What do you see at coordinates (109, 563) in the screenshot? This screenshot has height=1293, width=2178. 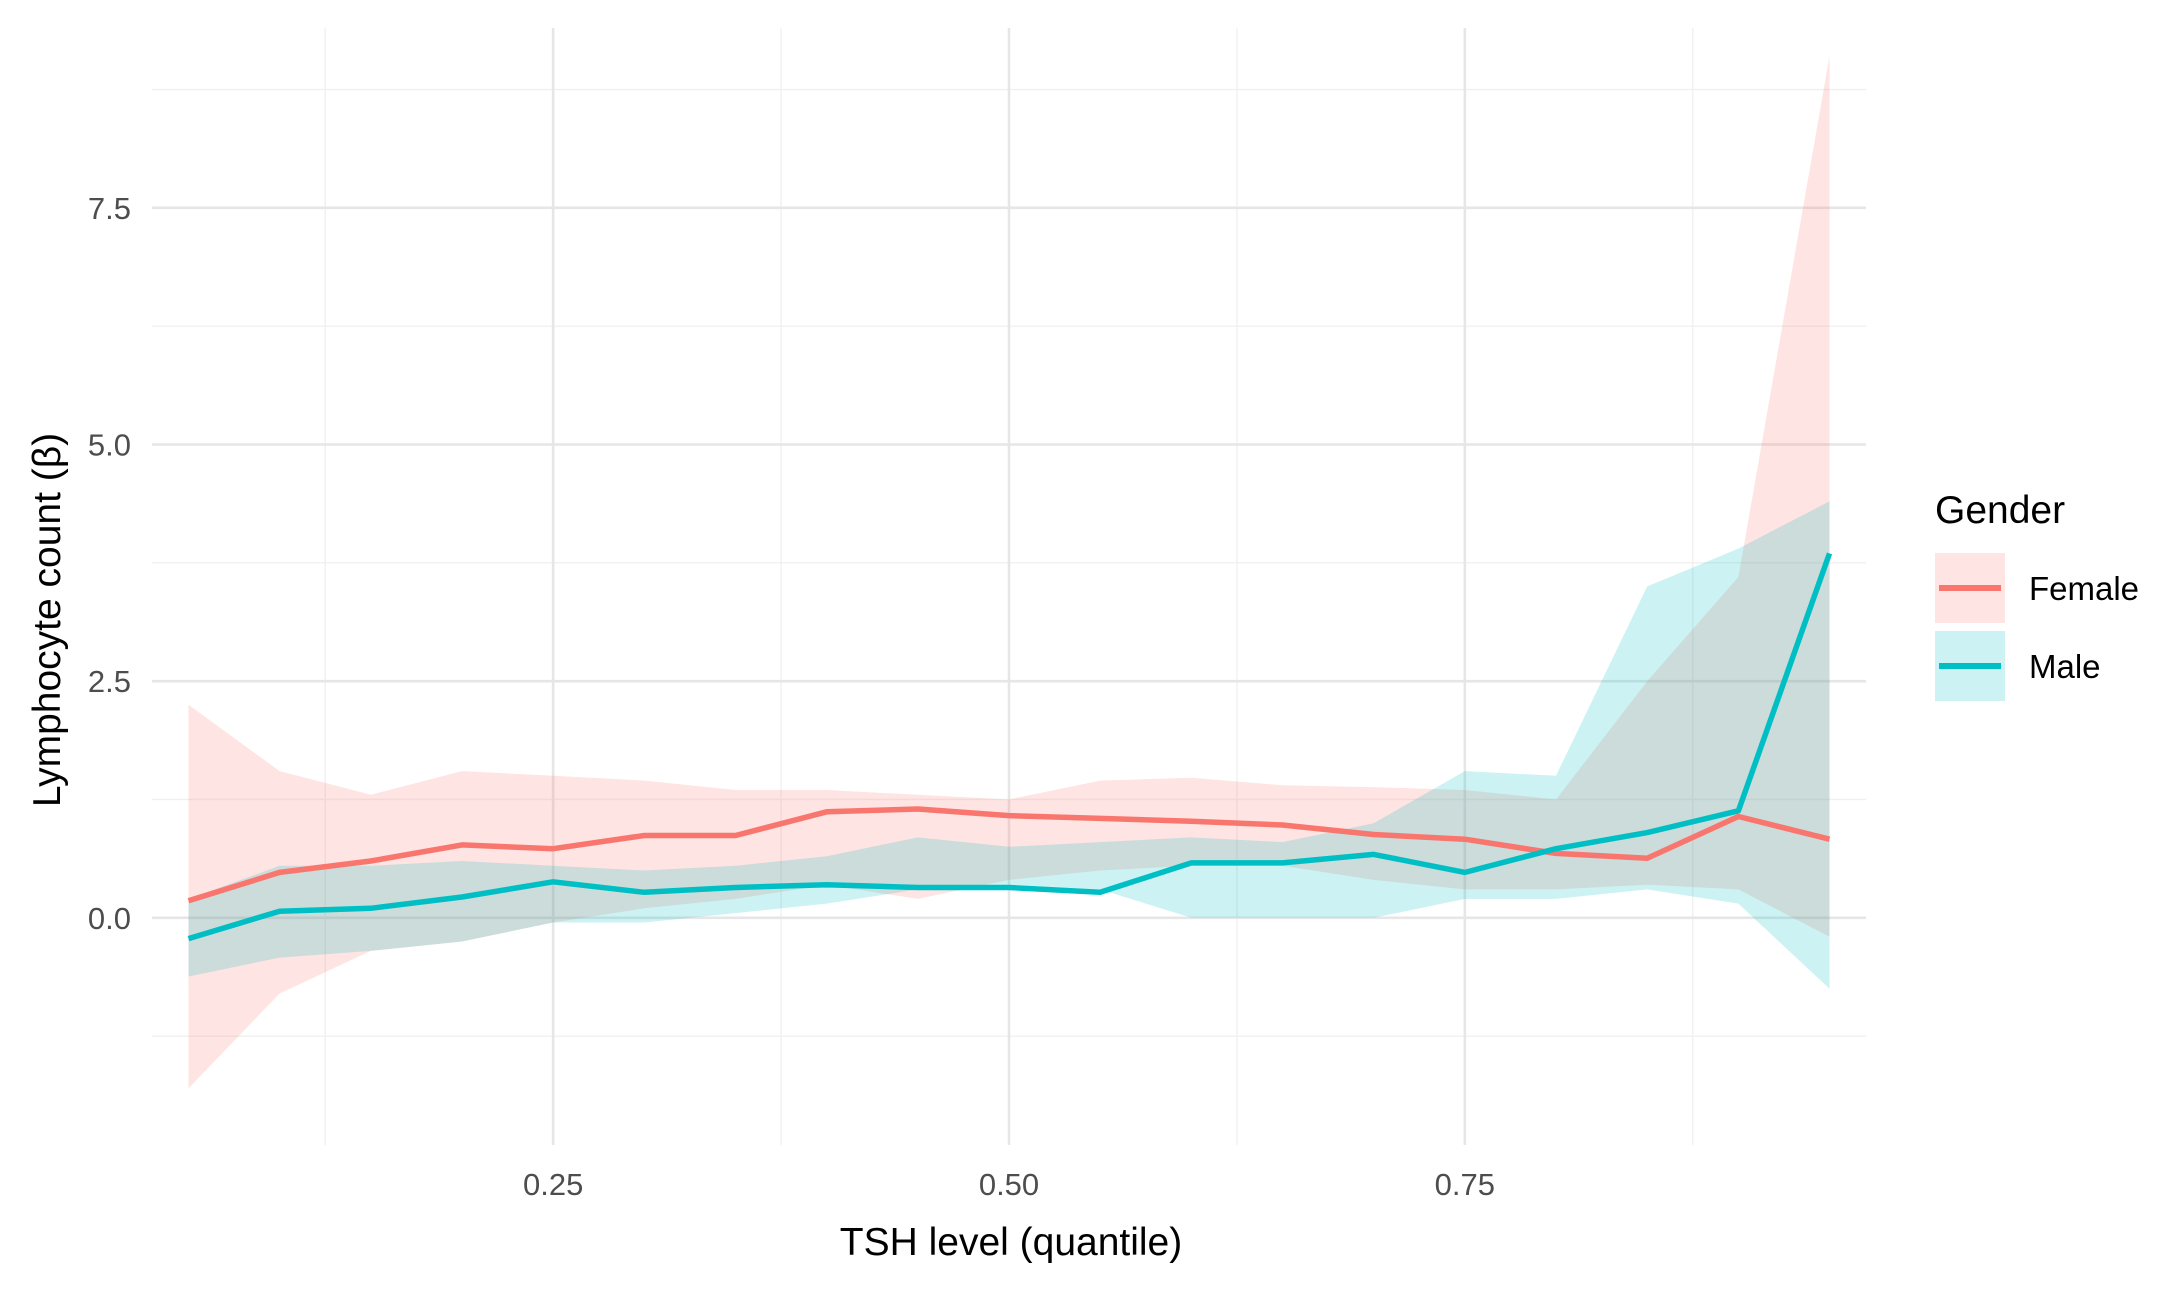 I see `y-axis-ticks: 0.0 2.5 5.0 7.5` at bounding box center [109, 563].